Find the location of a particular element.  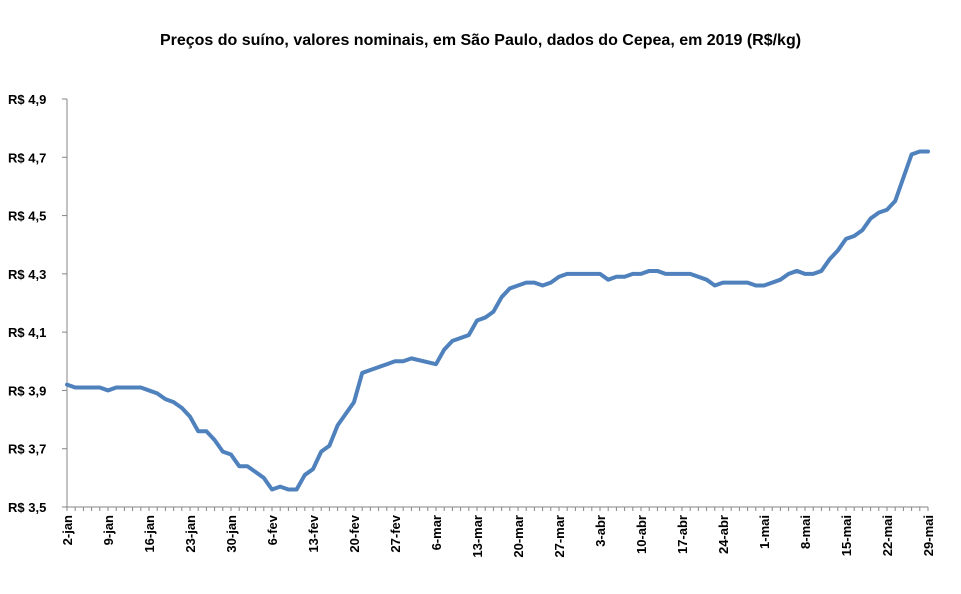

y-tick-label: R$ 4,5 is located at coordinates (27, 216).